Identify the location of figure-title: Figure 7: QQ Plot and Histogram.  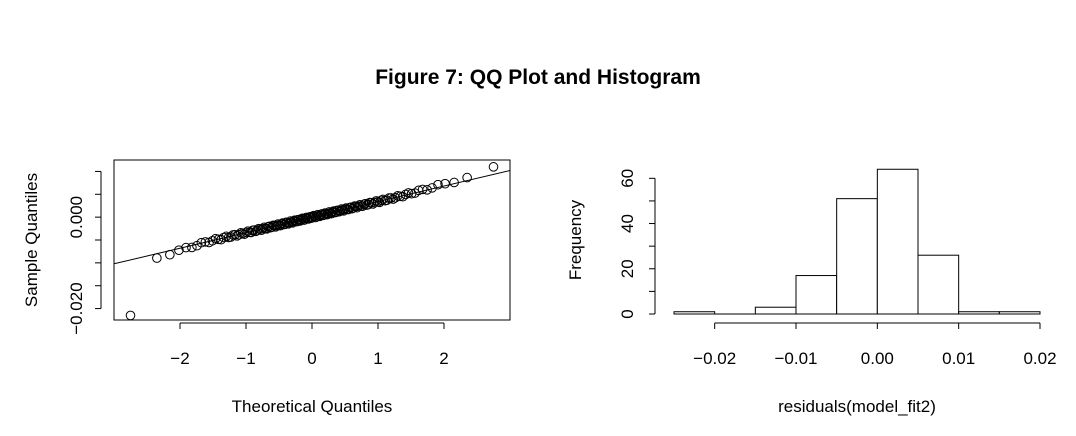
(538, 77).